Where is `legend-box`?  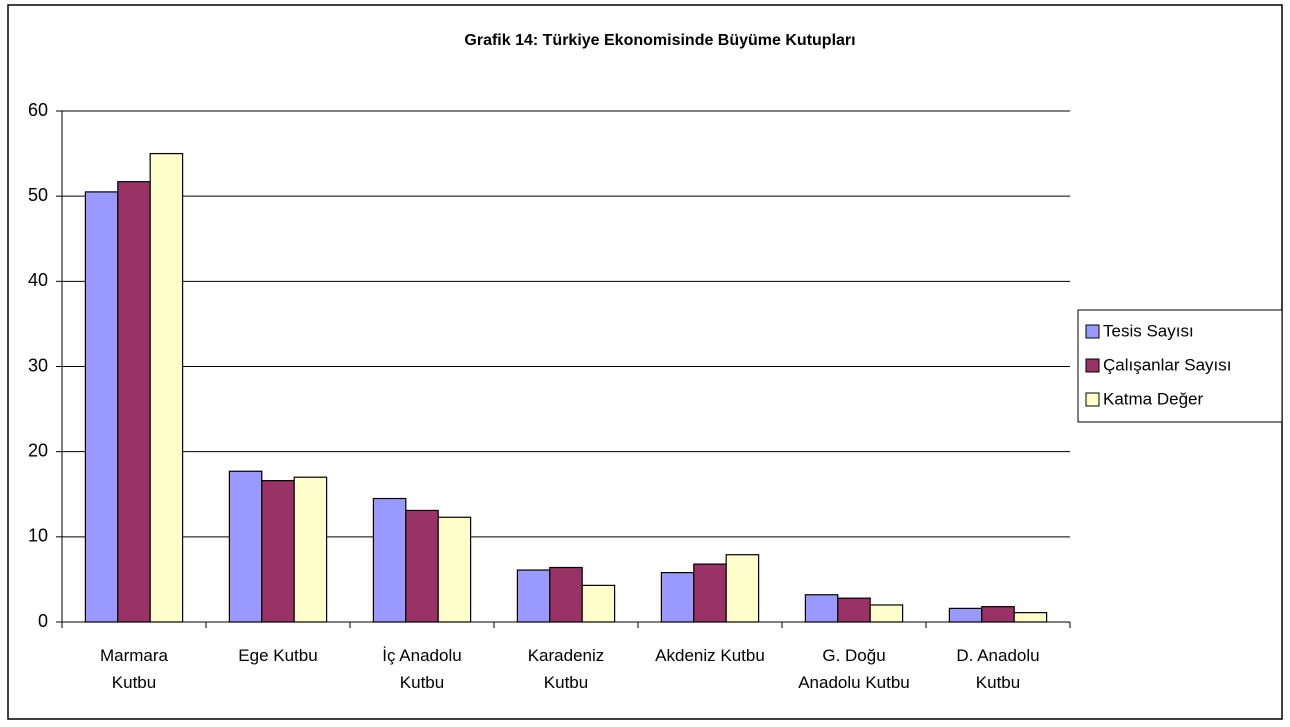
legend-box is located at coordinates (1180, 366).